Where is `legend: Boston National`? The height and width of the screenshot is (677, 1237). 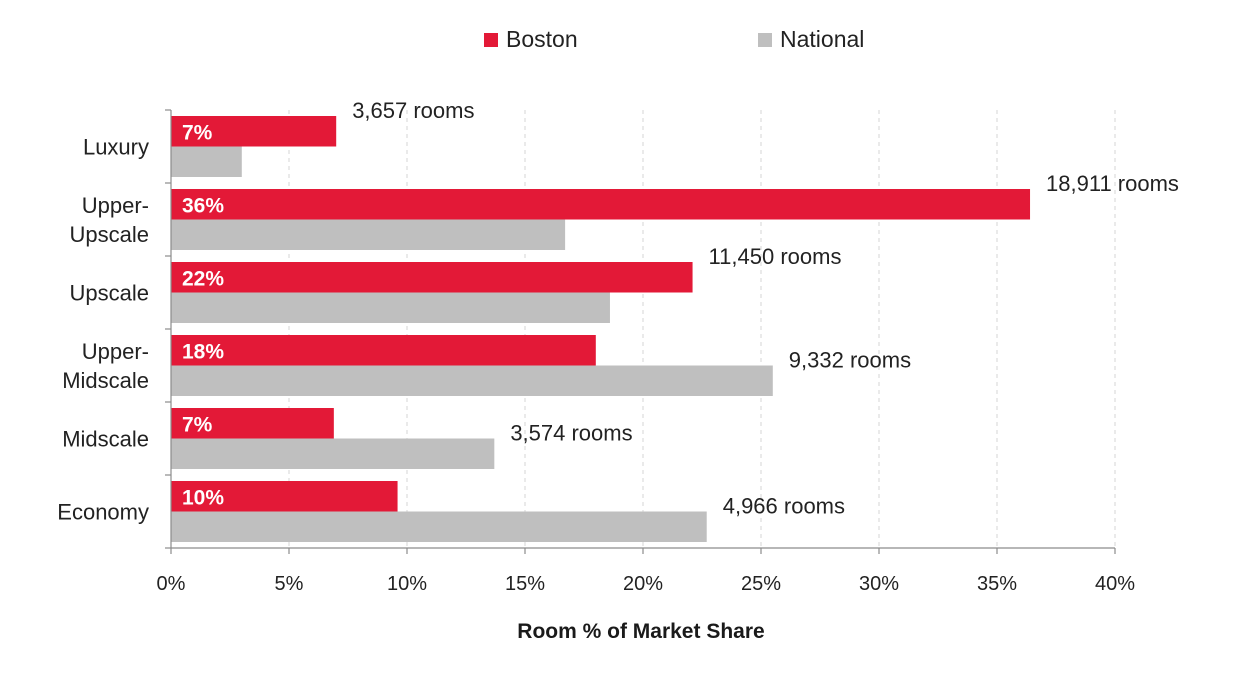 legend: Boston National is located at coordinates (618, 41).